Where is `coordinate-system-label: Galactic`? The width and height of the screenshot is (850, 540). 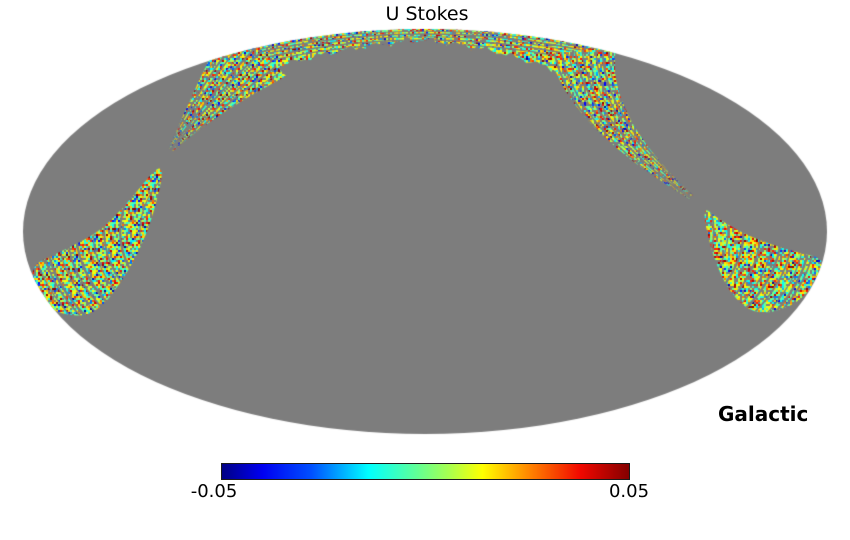
coordinate-system-label: Galactic is located at coordinates (763, 414).